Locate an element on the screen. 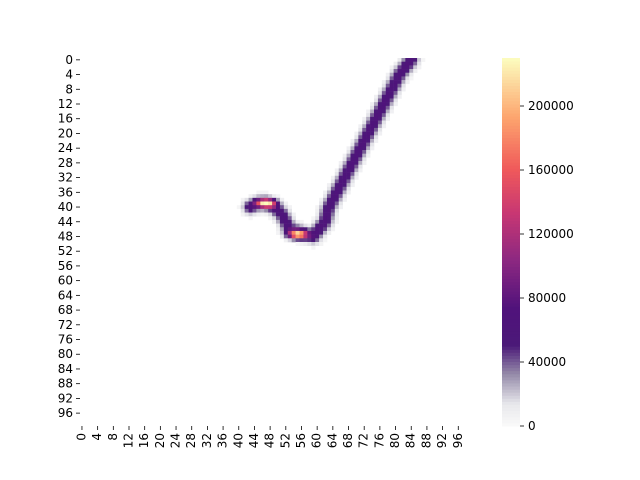 The height and width of the screenshot is (480, 640). colorbar-tick-label: 160000 is located at coordinates (551, 170).